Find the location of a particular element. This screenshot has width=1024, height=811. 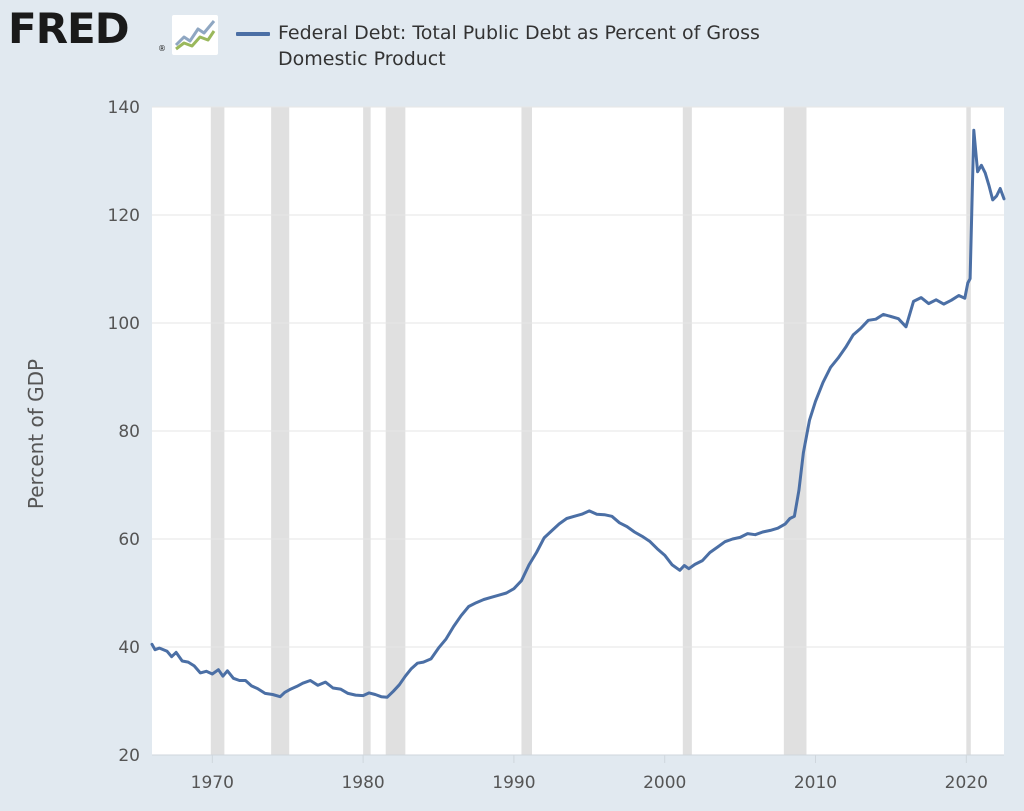

x-tick-label-1970: 1970 is located at coordinates (212, 783).